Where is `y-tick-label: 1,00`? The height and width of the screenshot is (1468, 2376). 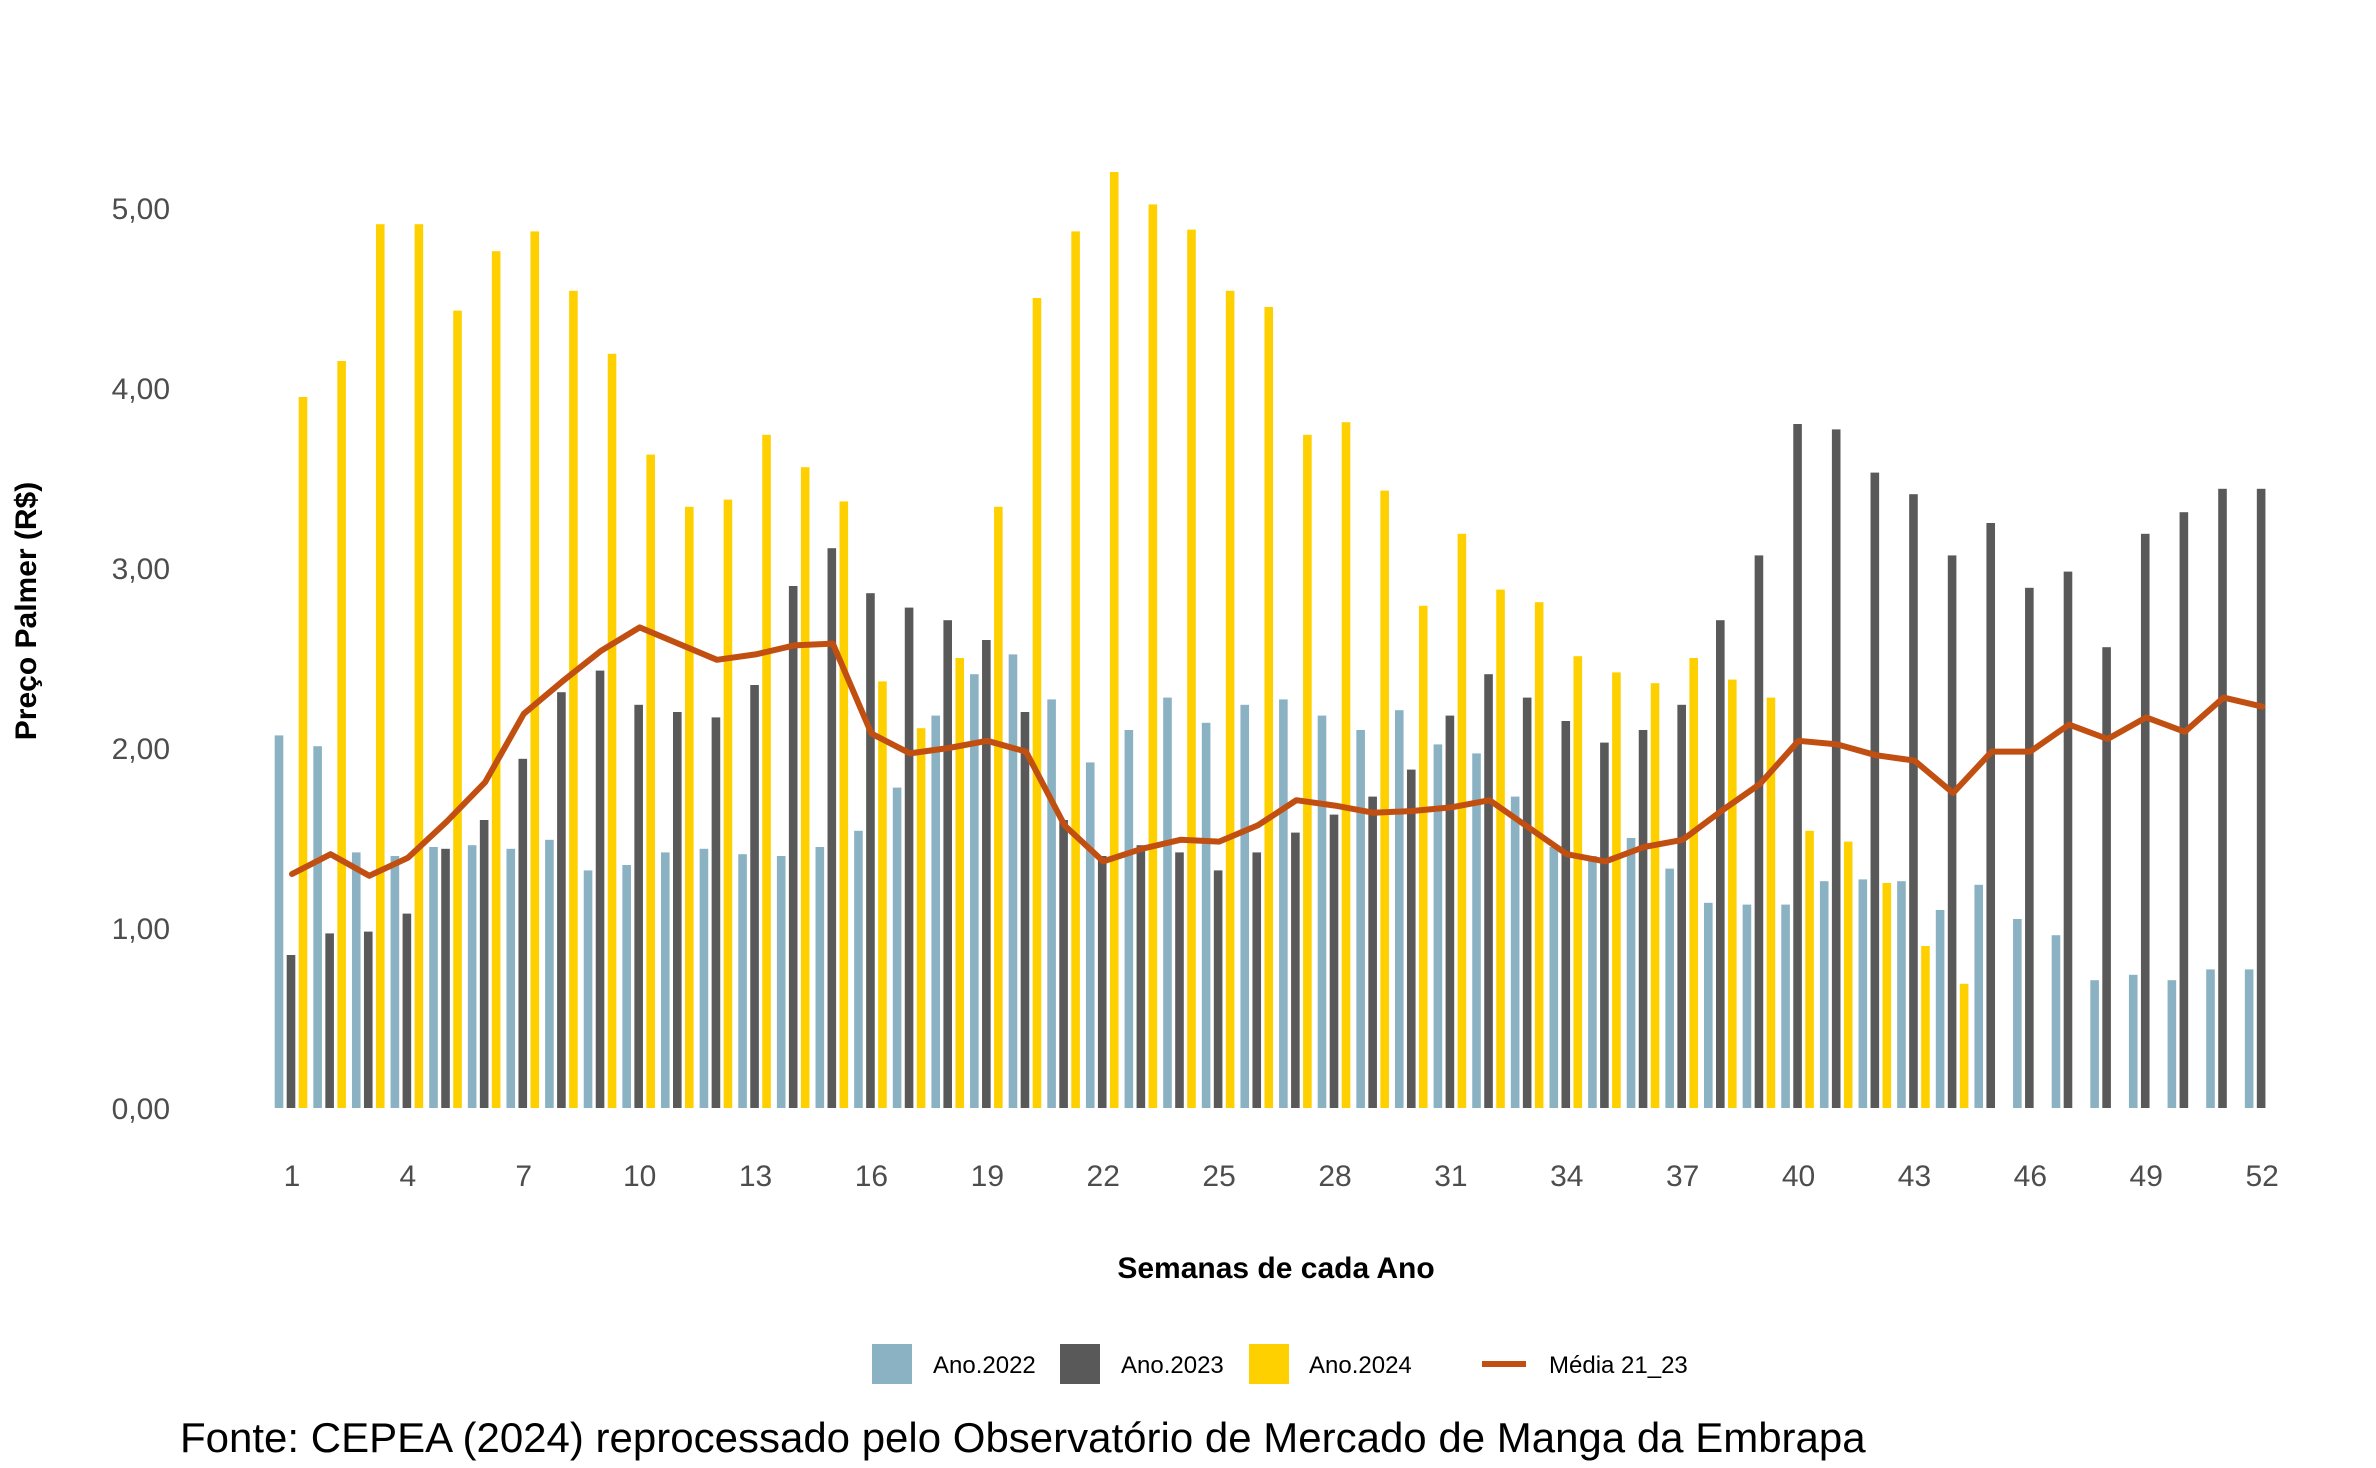 y-tick-label: 1,00 is located at coordinates (141, 929).